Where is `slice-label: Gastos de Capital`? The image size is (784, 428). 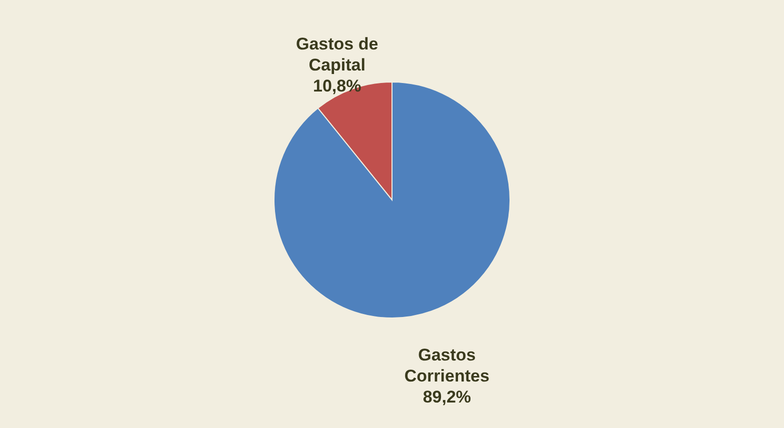
slice-label: Gastos de Capital is located at coordinates (337, 54).